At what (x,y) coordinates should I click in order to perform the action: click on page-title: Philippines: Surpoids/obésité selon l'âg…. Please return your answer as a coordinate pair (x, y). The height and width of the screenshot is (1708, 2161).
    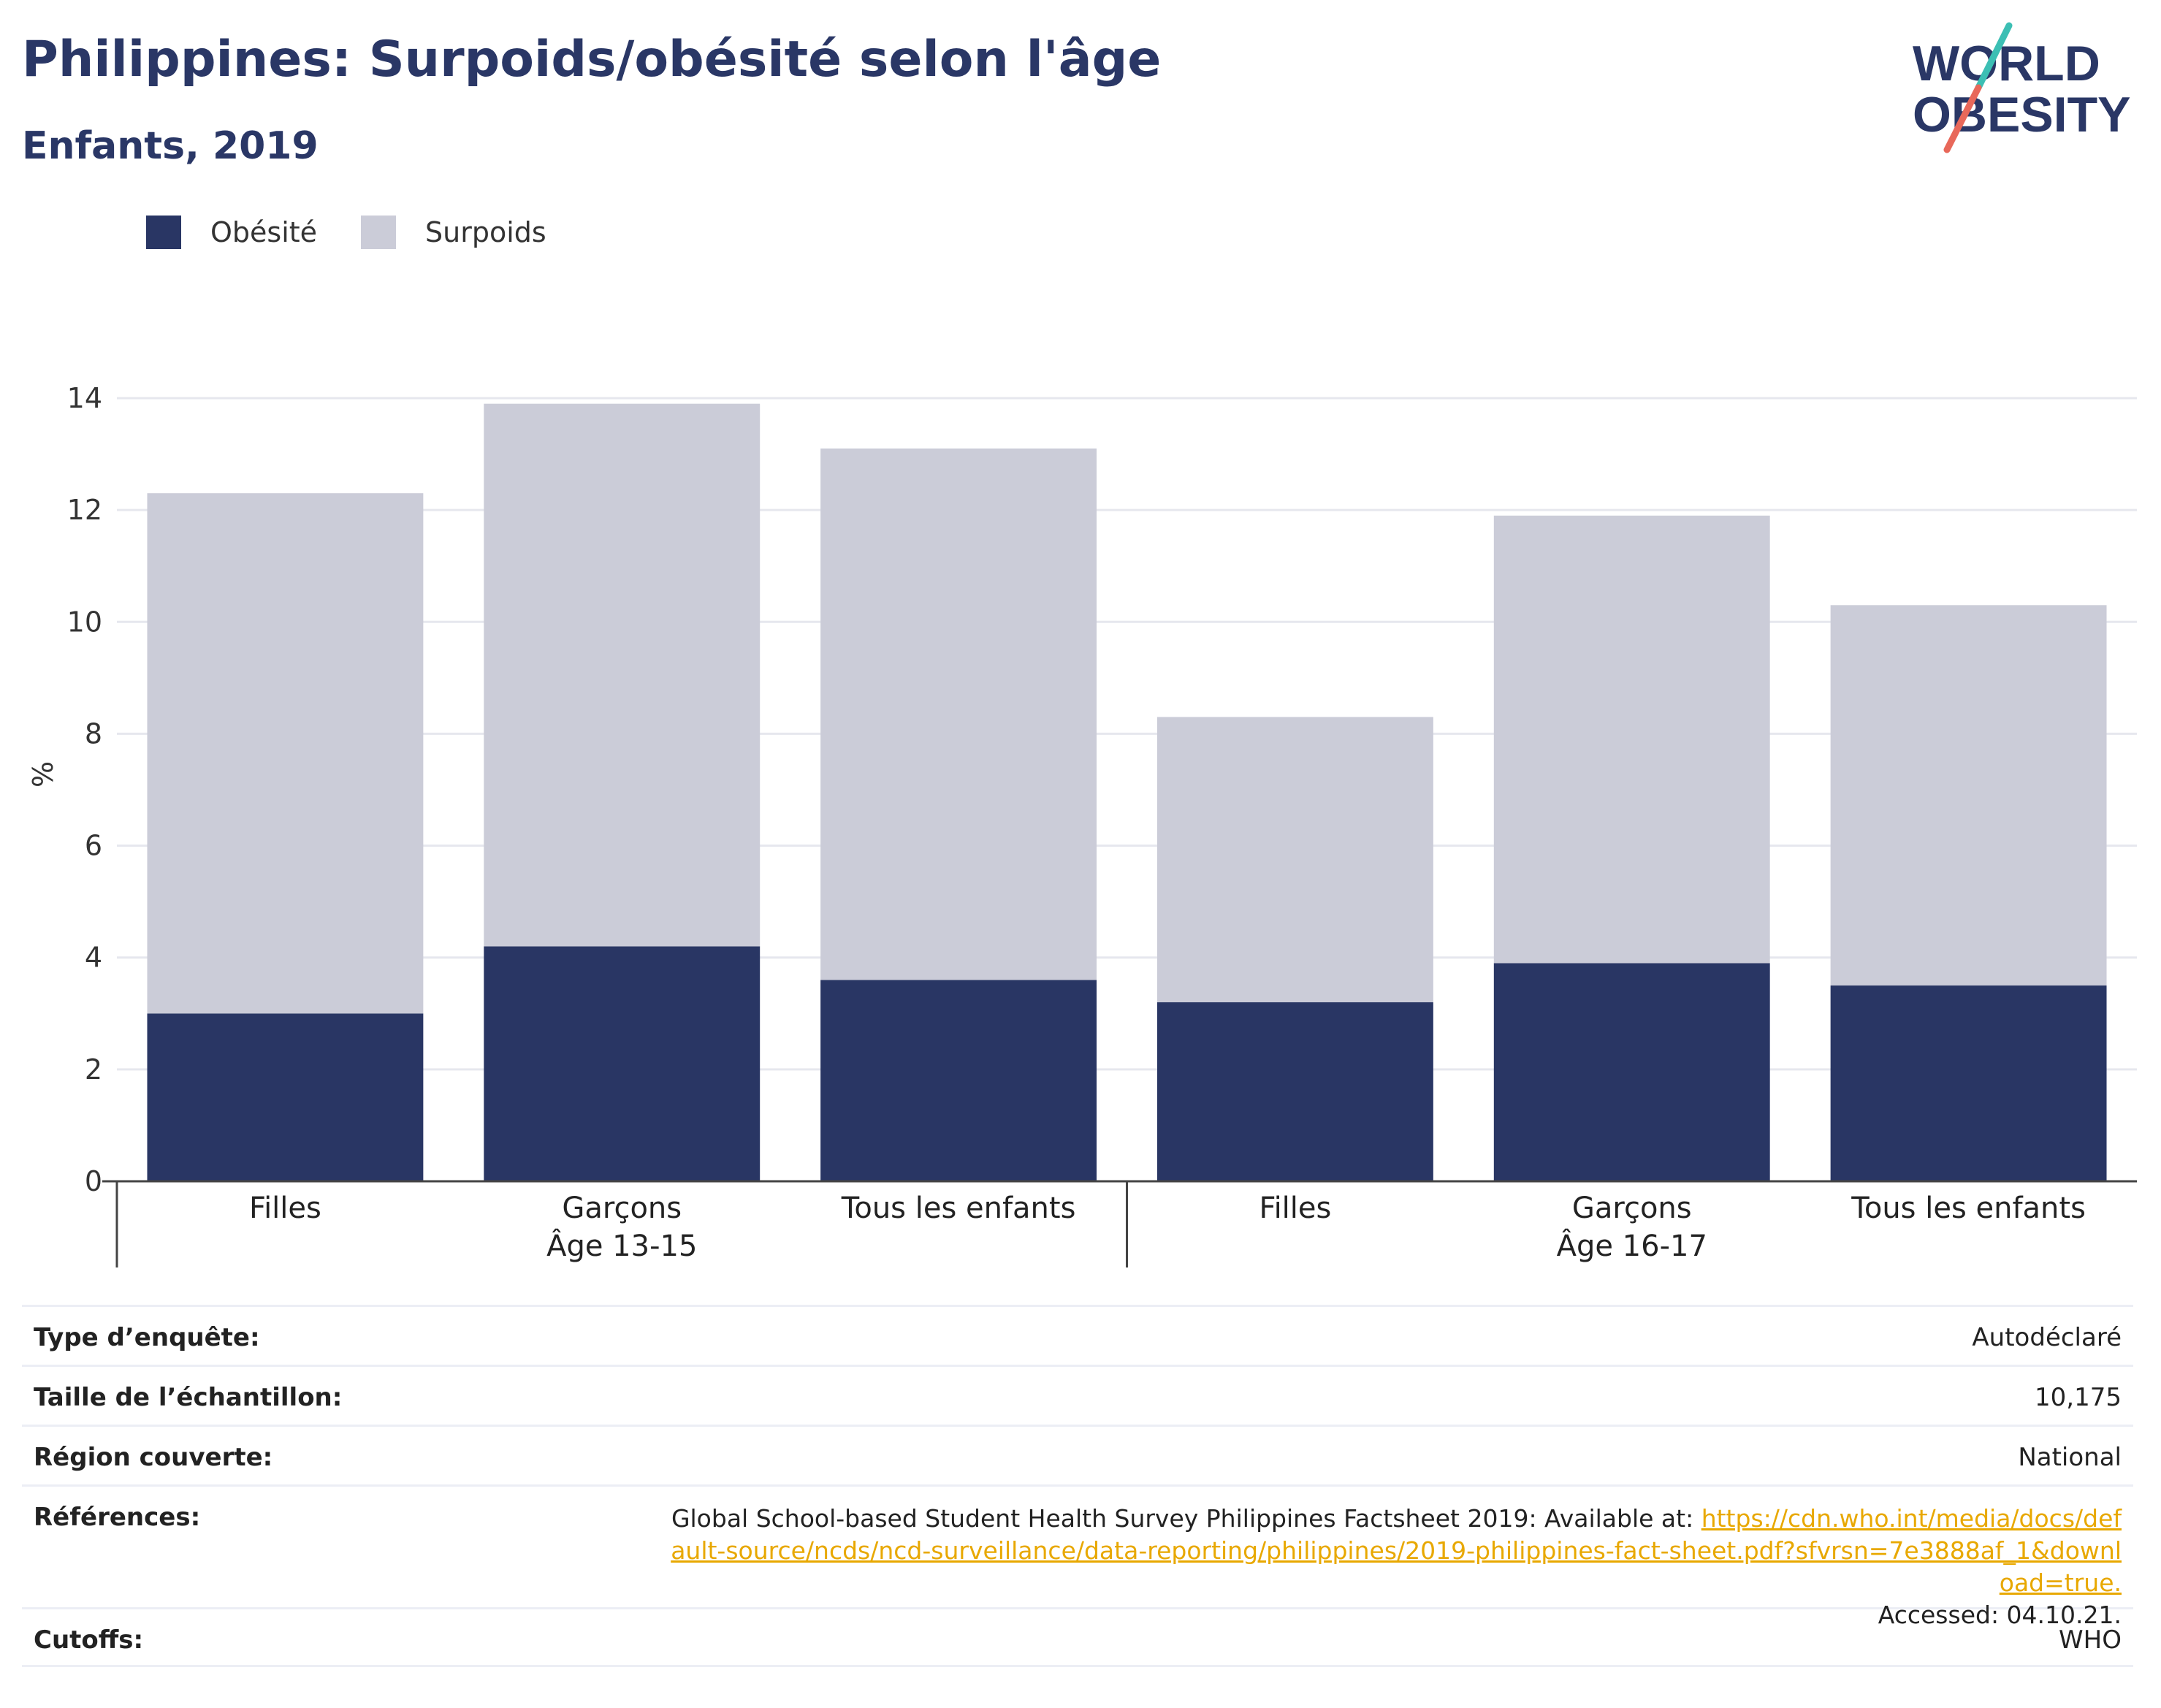
    Looking at the image, I should click on (592, 59).